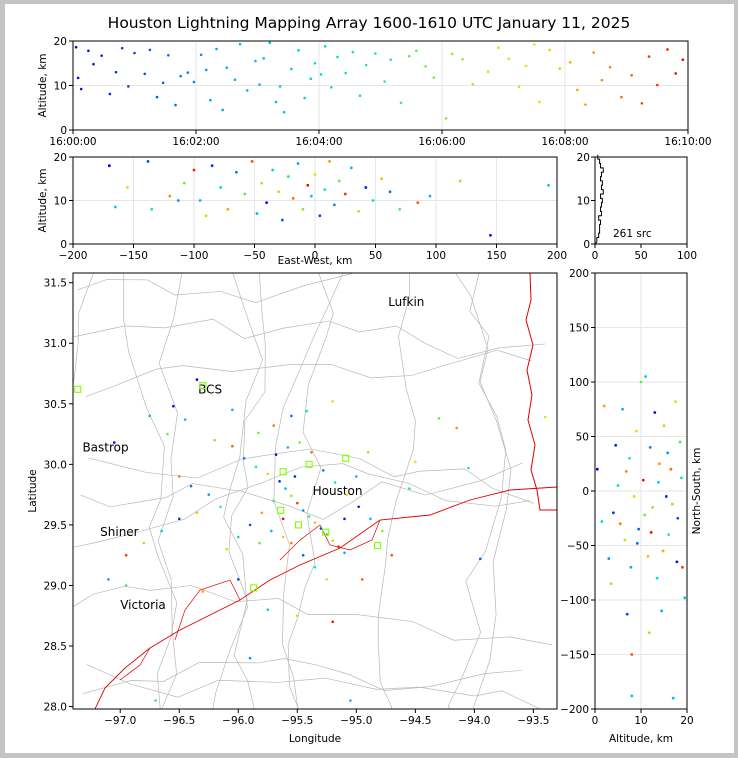  What do you see at coordinates (315, 256) in the screenshot?
I see `ew-altitude-xtick-label: 0` at bounding box center [315, 256].